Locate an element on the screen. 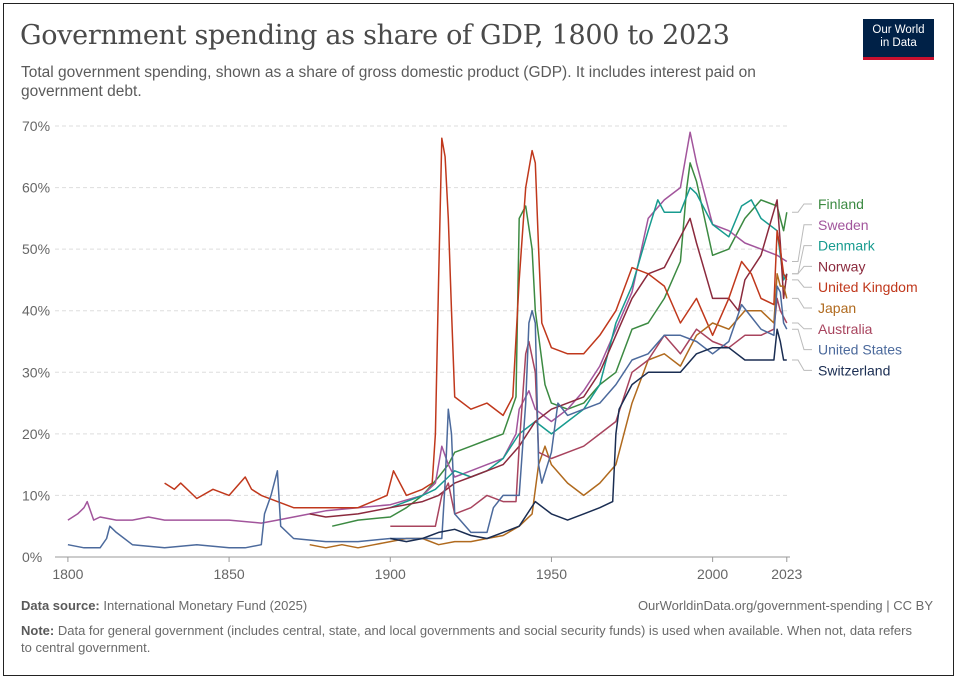  y-tick-label: 50% is located at coordinates (36, 249).